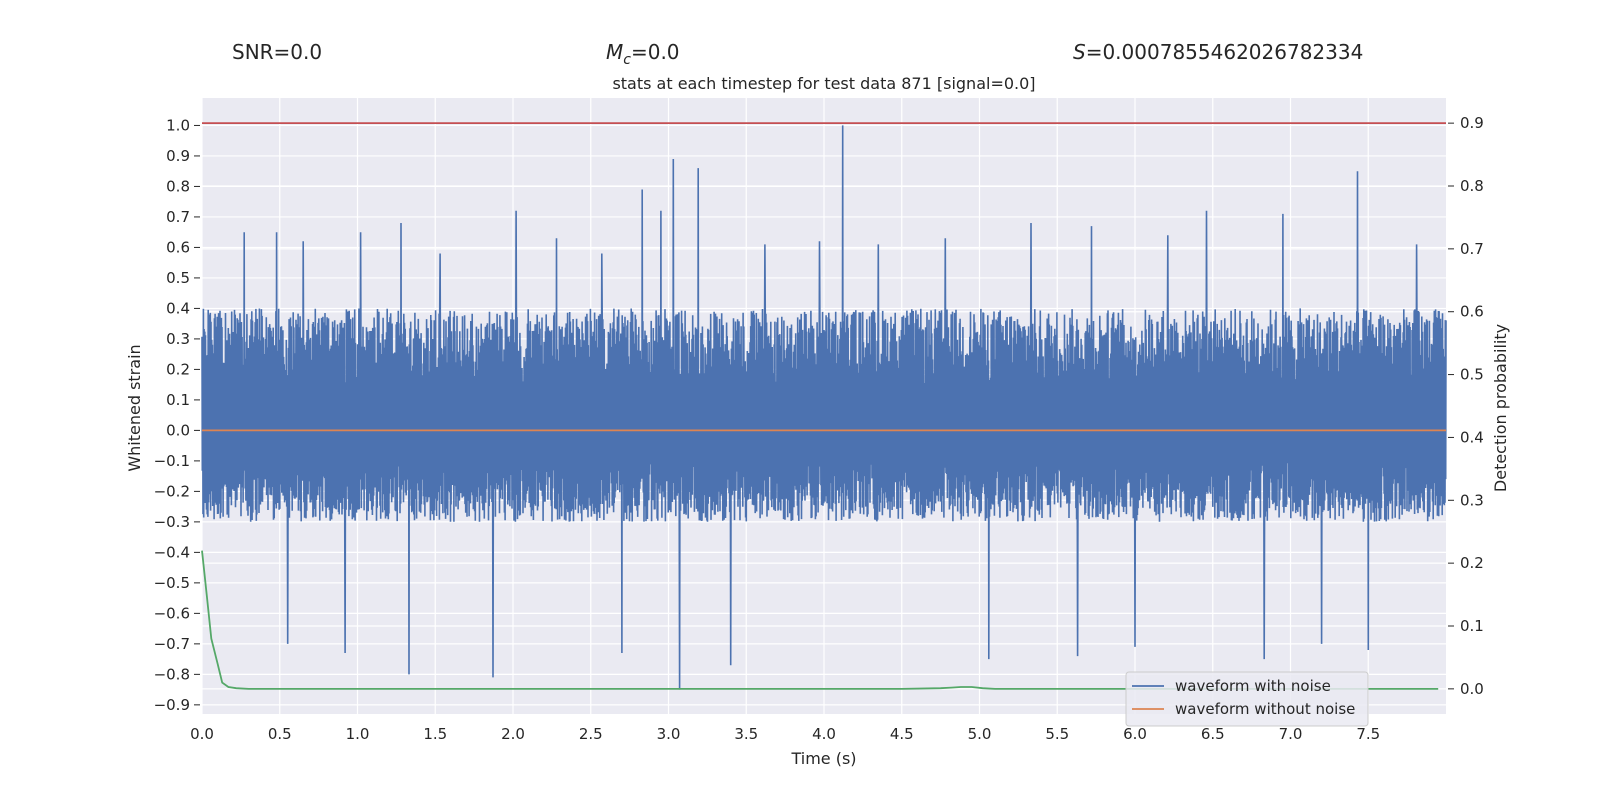  Describe the element at coordinates (172, 583) in the screenshot. I see `y-tick-label: −0.5` at that location.